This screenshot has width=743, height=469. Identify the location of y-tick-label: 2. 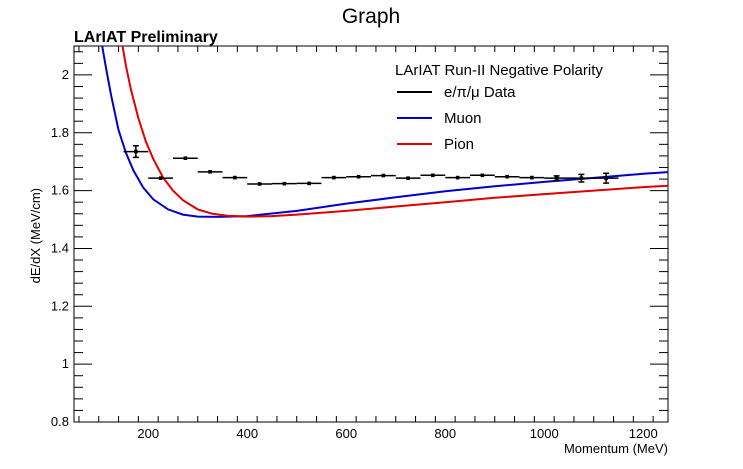
(65, 74).